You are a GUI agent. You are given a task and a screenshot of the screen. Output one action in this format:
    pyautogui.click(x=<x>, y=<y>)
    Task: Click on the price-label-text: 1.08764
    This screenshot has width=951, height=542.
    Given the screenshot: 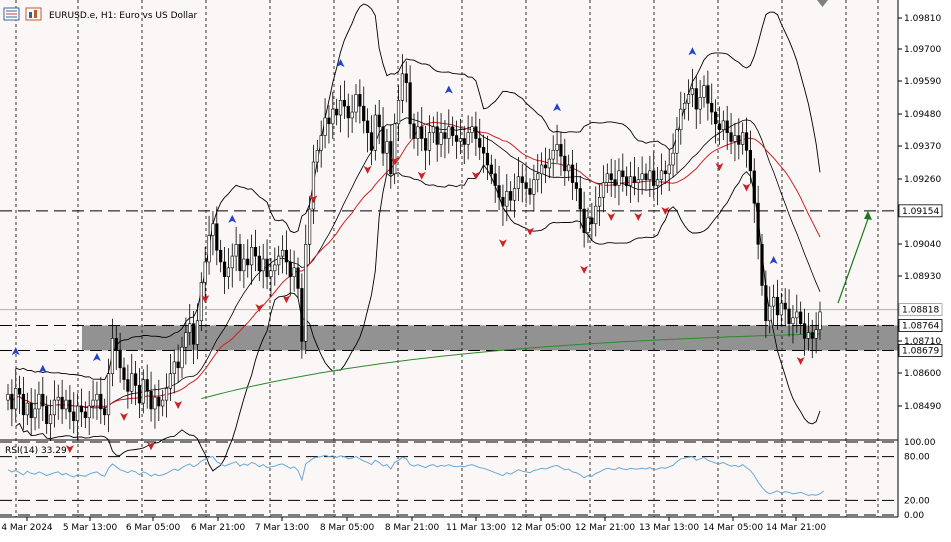 What is the action you would take?
    pyautogui.click(x=920, y=326)
    